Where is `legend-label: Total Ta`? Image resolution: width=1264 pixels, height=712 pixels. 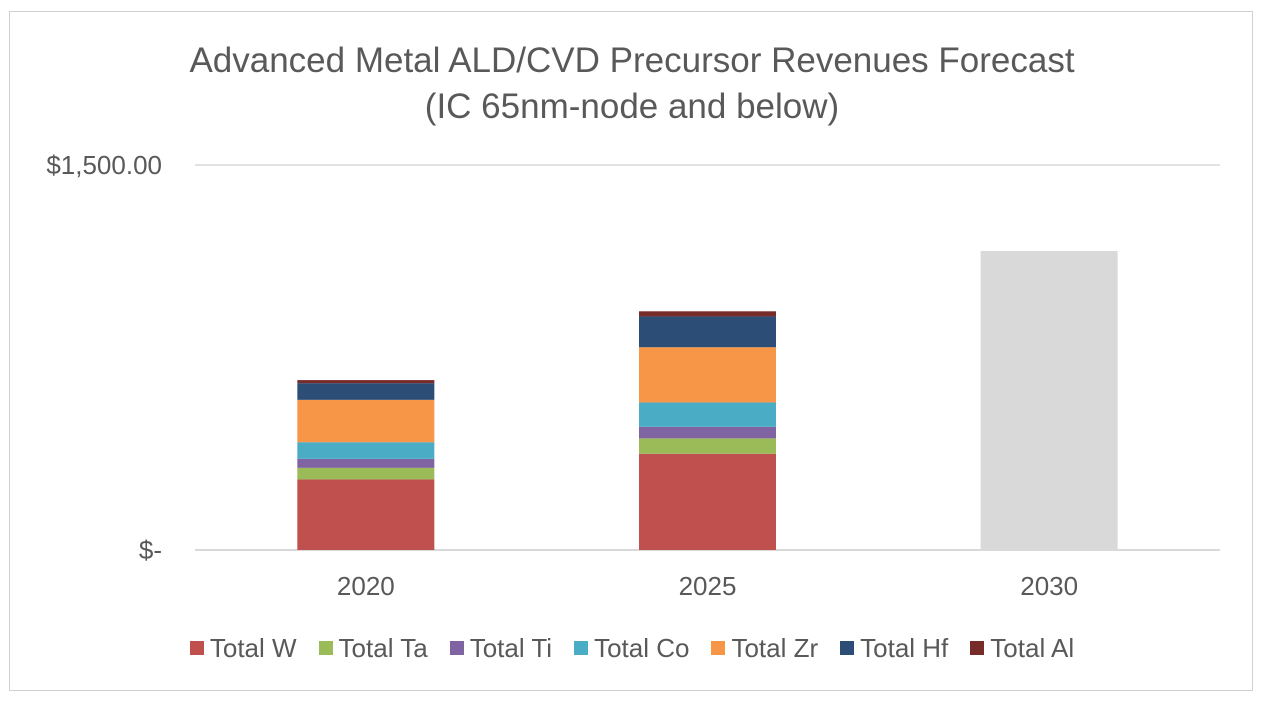 legend-label: Total Ta is located at coordinates (383, 647).